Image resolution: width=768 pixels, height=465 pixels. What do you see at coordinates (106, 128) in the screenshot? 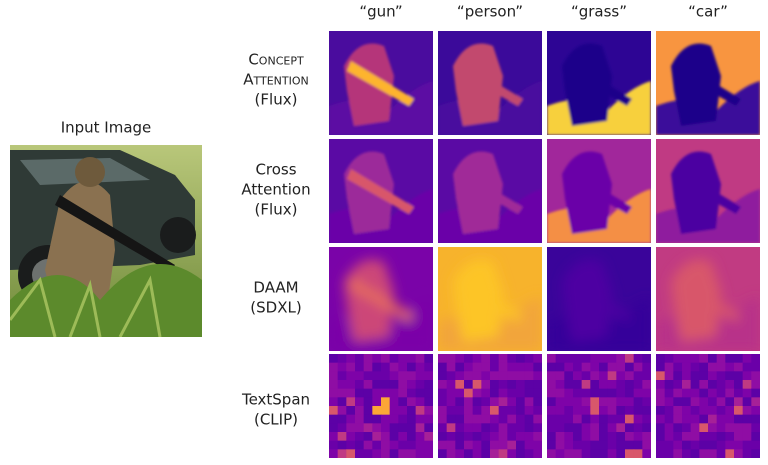
I see `input-label: Input Image` at bounding box center [106, 128].